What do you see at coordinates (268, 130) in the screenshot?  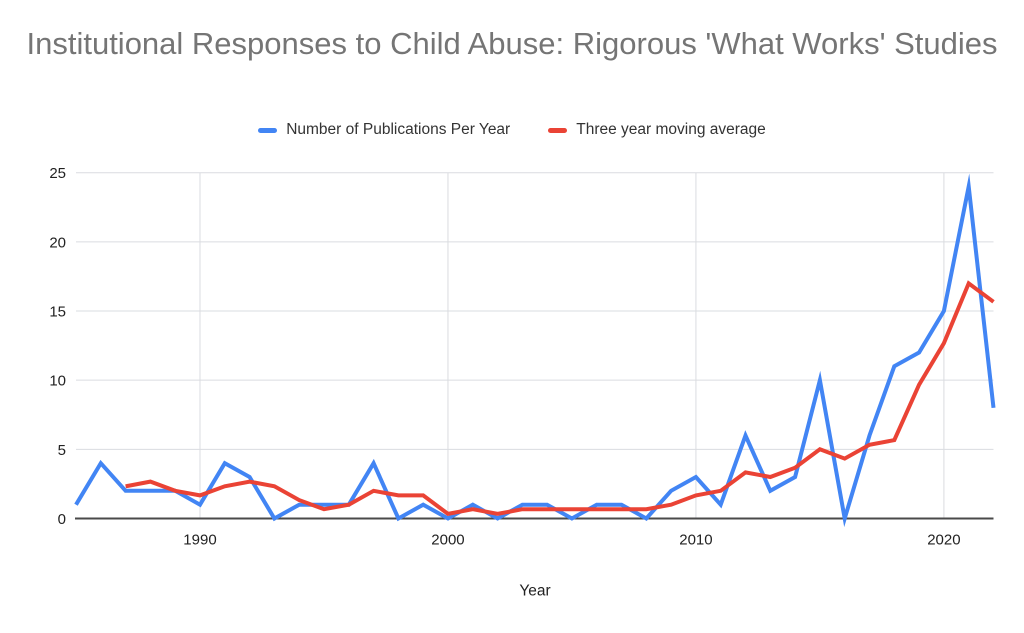 I see `legend-swatch-publications-icon` at bounding box center [268, 130].